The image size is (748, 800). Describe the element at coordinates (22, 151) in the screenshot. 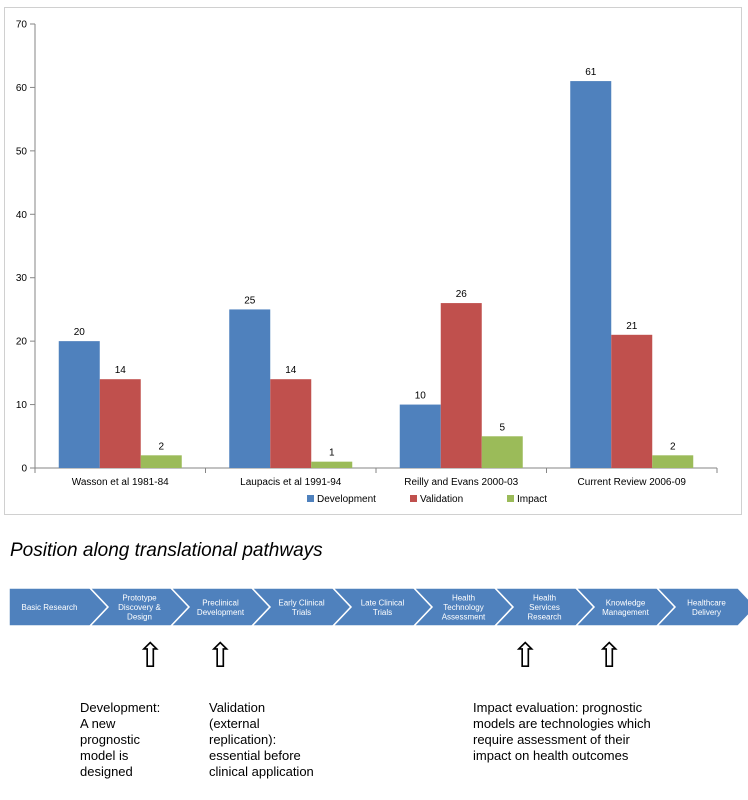

I see `y-tick-label: 50` at that location.